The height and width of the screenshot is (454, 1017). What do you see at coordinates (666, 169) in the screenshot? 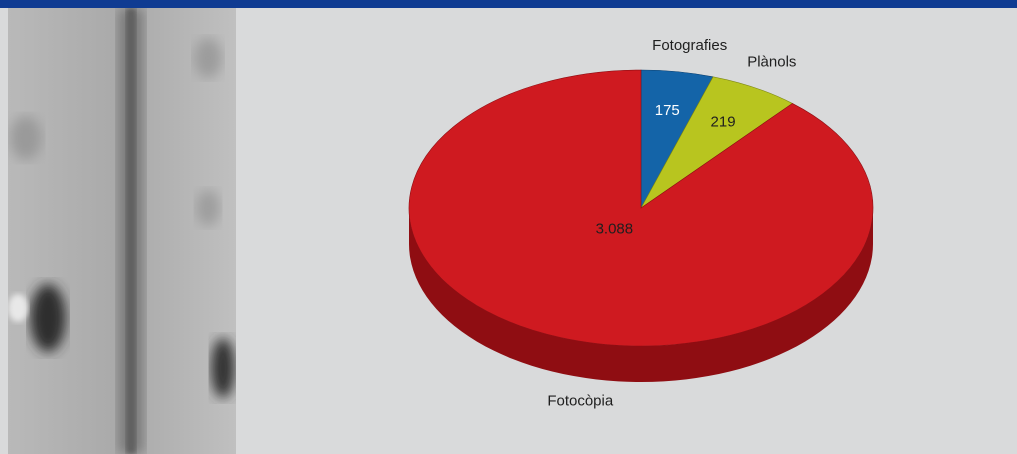
I see `pie-value-labels: 175 219 3.088` at bounding box center [666, 169].